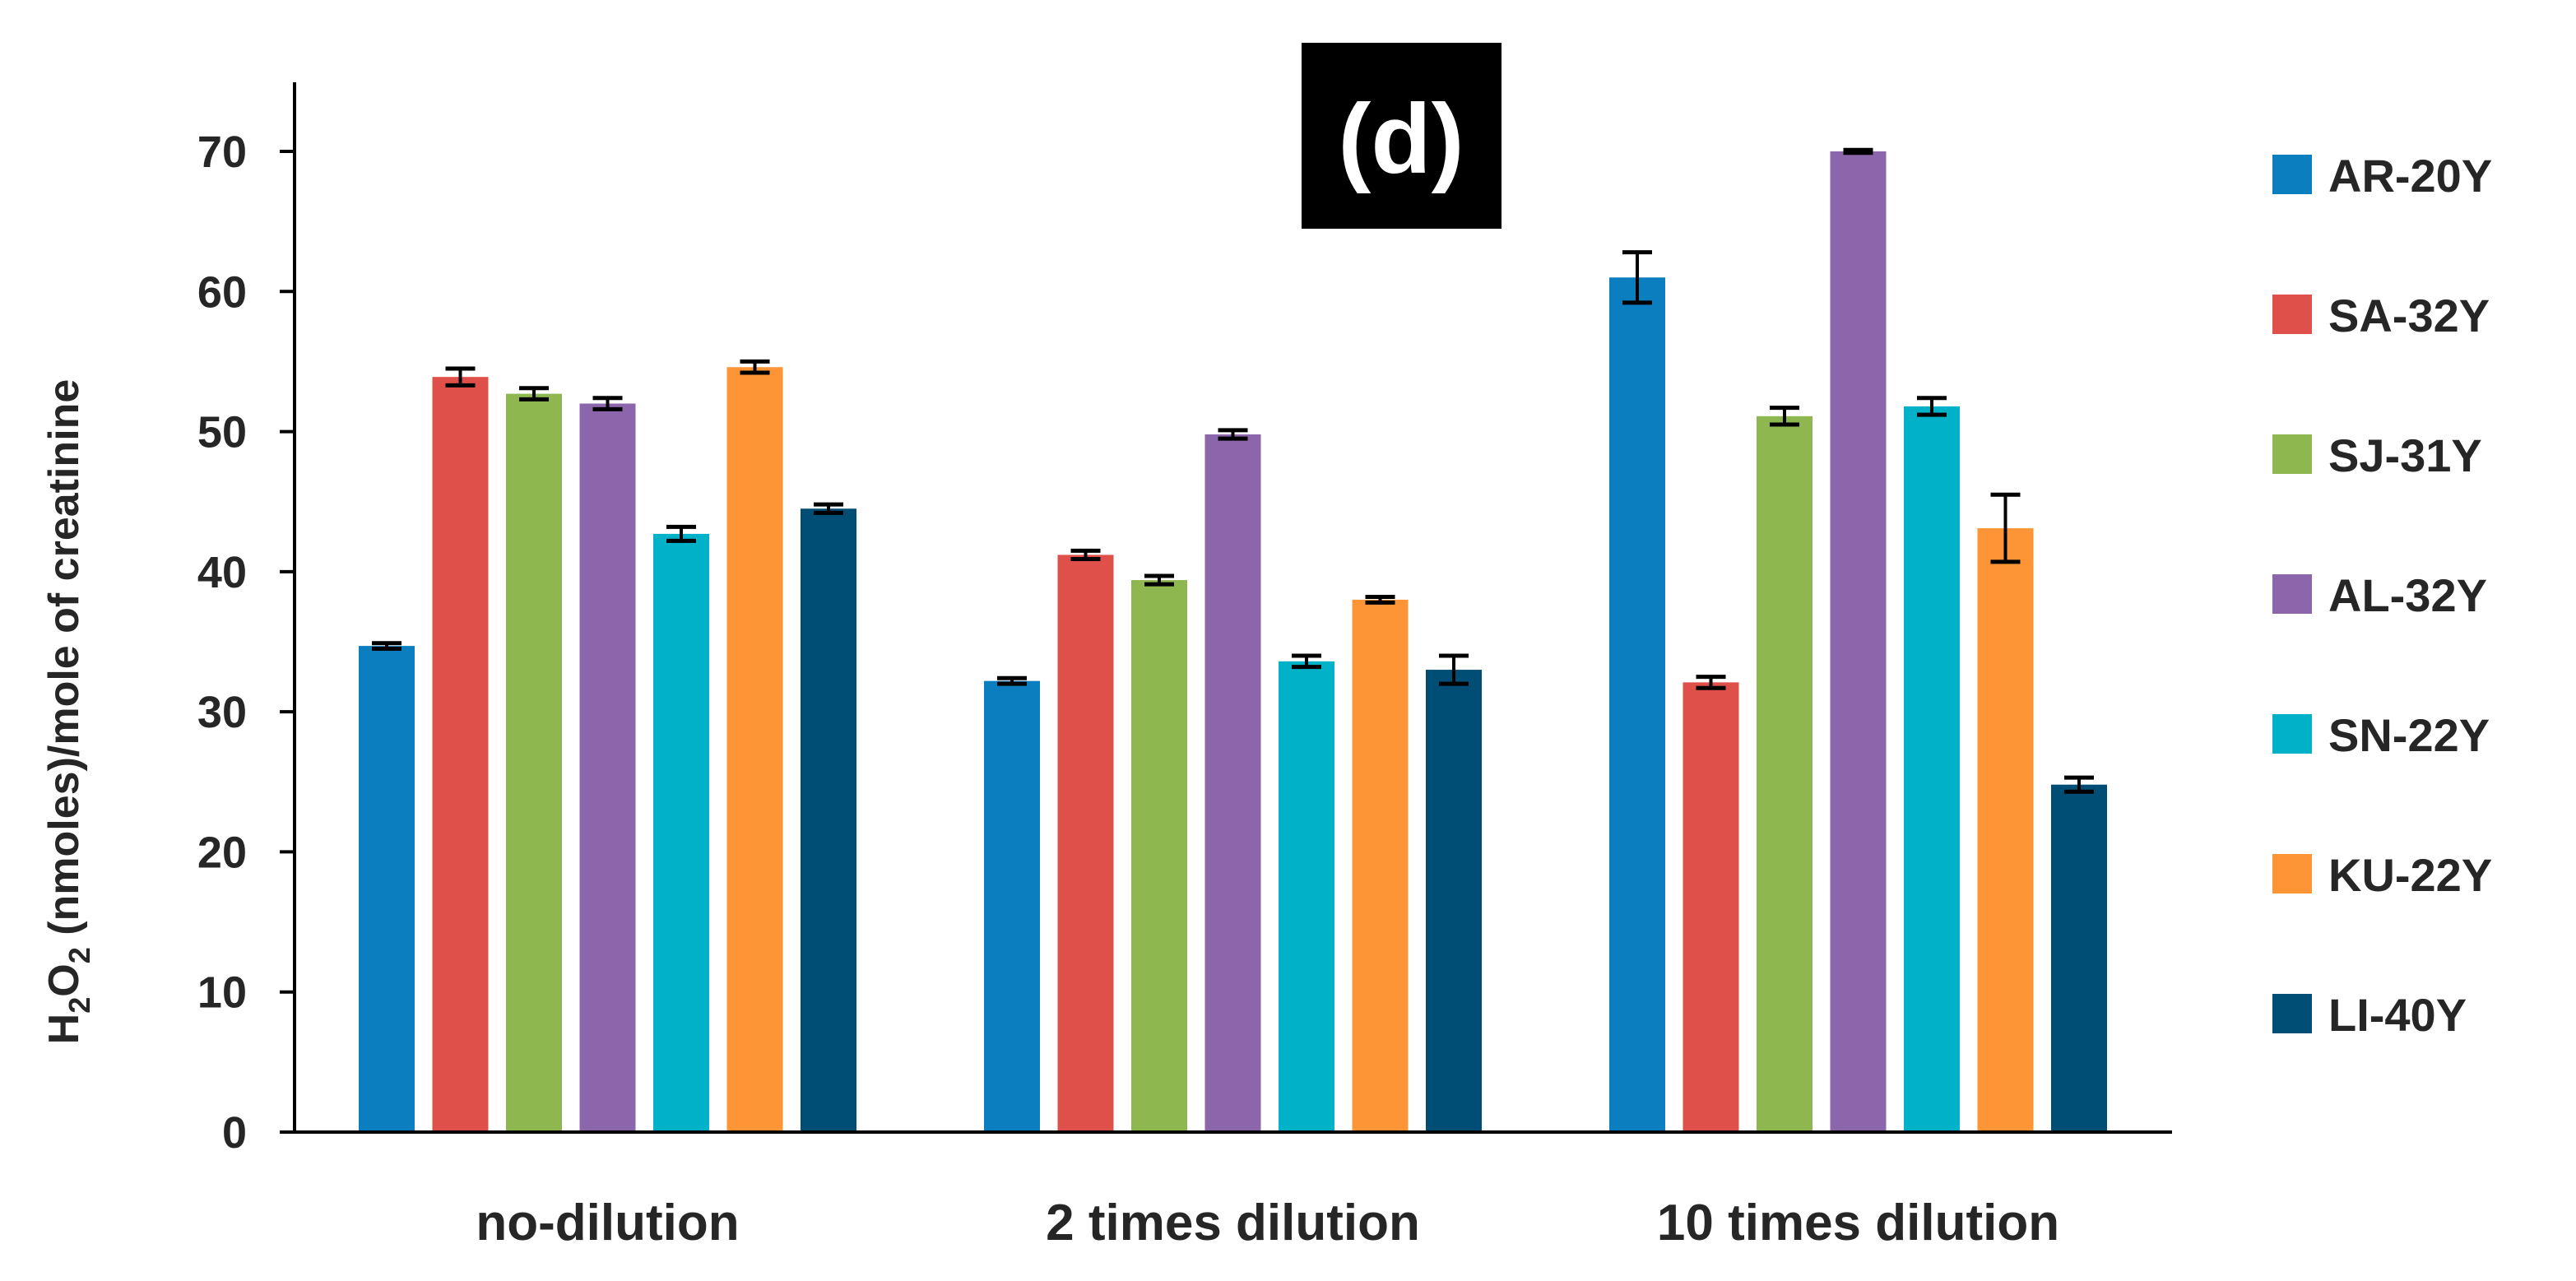 This screenshot has height=1281, width=2576. I want to click on panel-label-text: (d), so click(1401, 139).